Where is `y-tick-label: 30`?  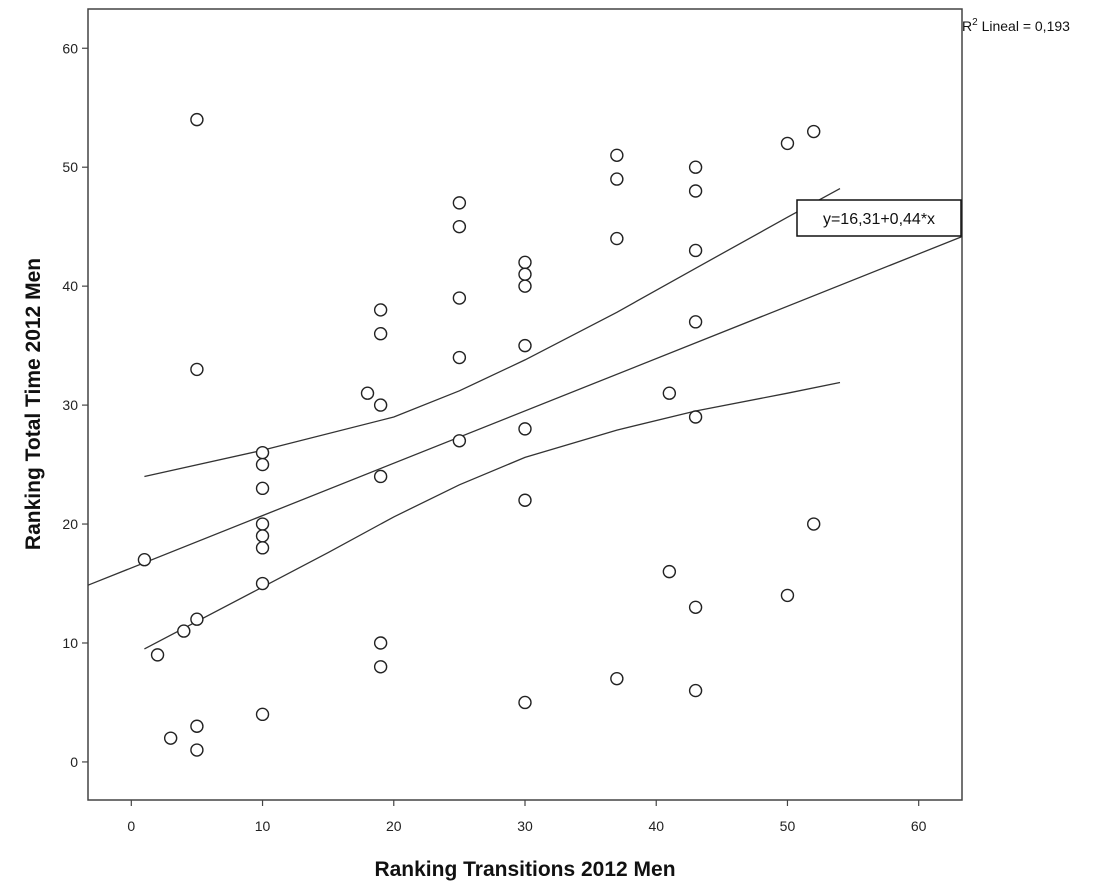
y-tick-label: 30 is located at coordinates (70, 405).